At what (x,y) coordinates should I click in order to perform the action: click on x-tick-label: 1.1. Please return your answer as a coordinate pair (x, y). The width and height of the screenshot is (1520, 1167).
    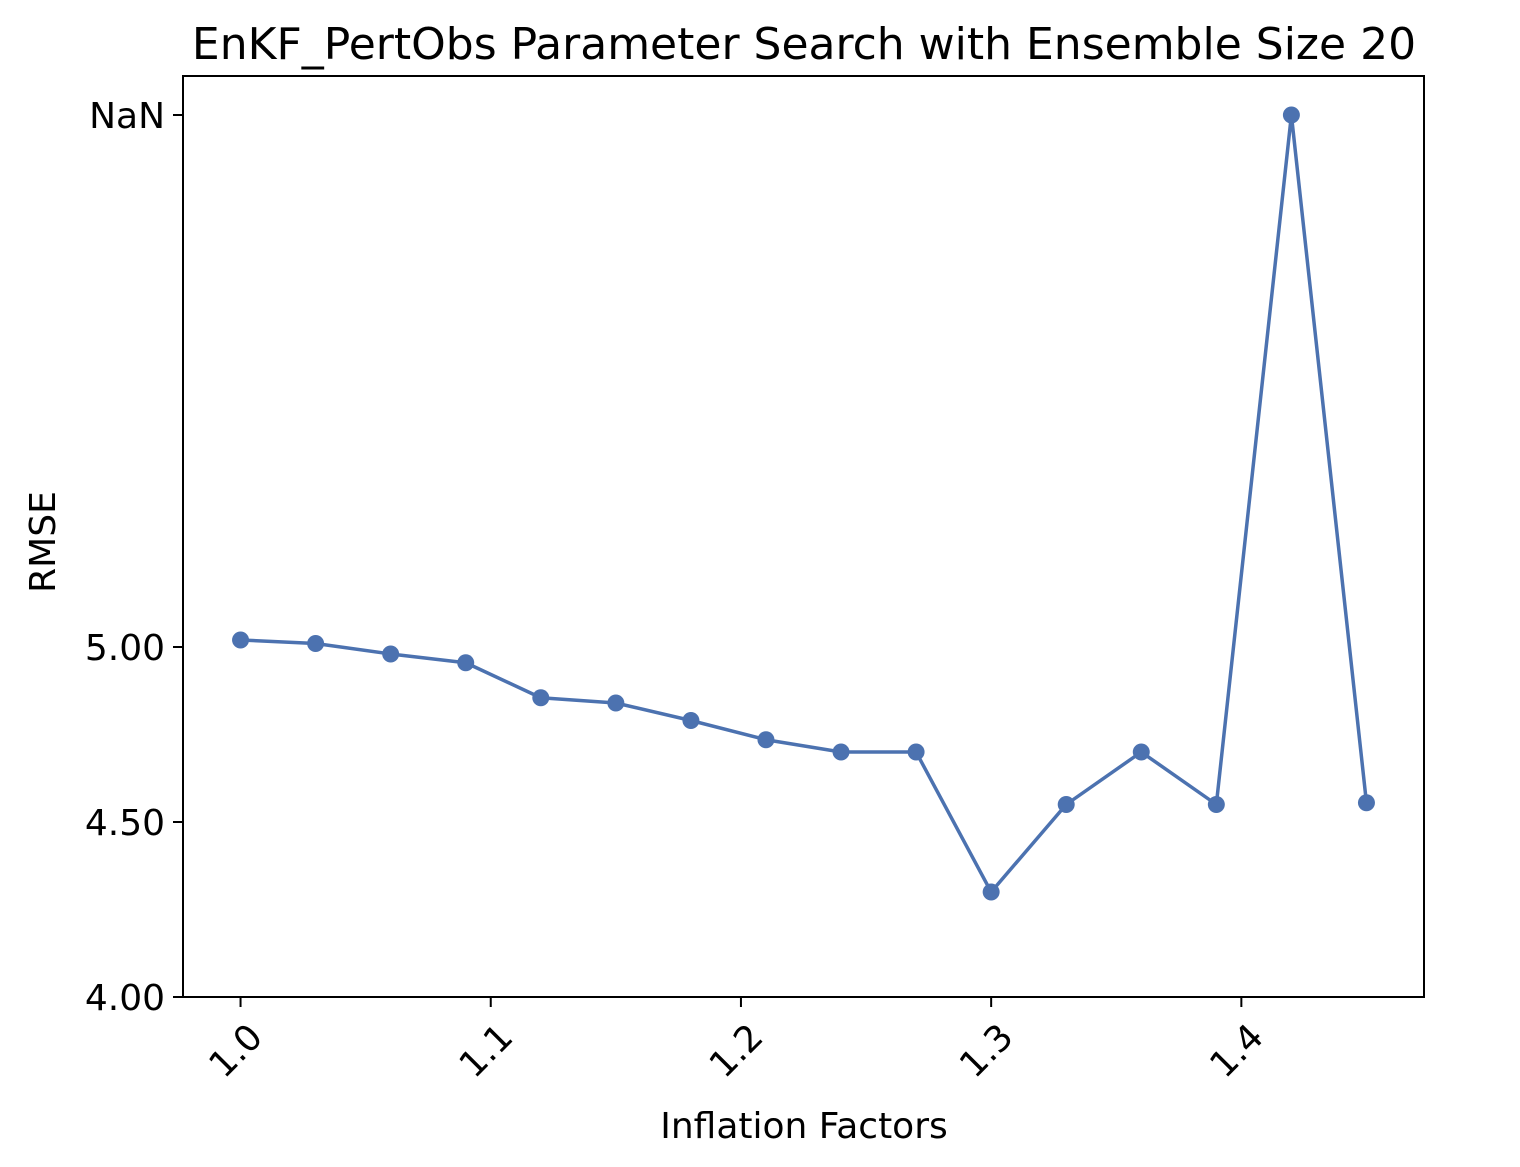
    Looking at the image, I should click on (486, 1050).